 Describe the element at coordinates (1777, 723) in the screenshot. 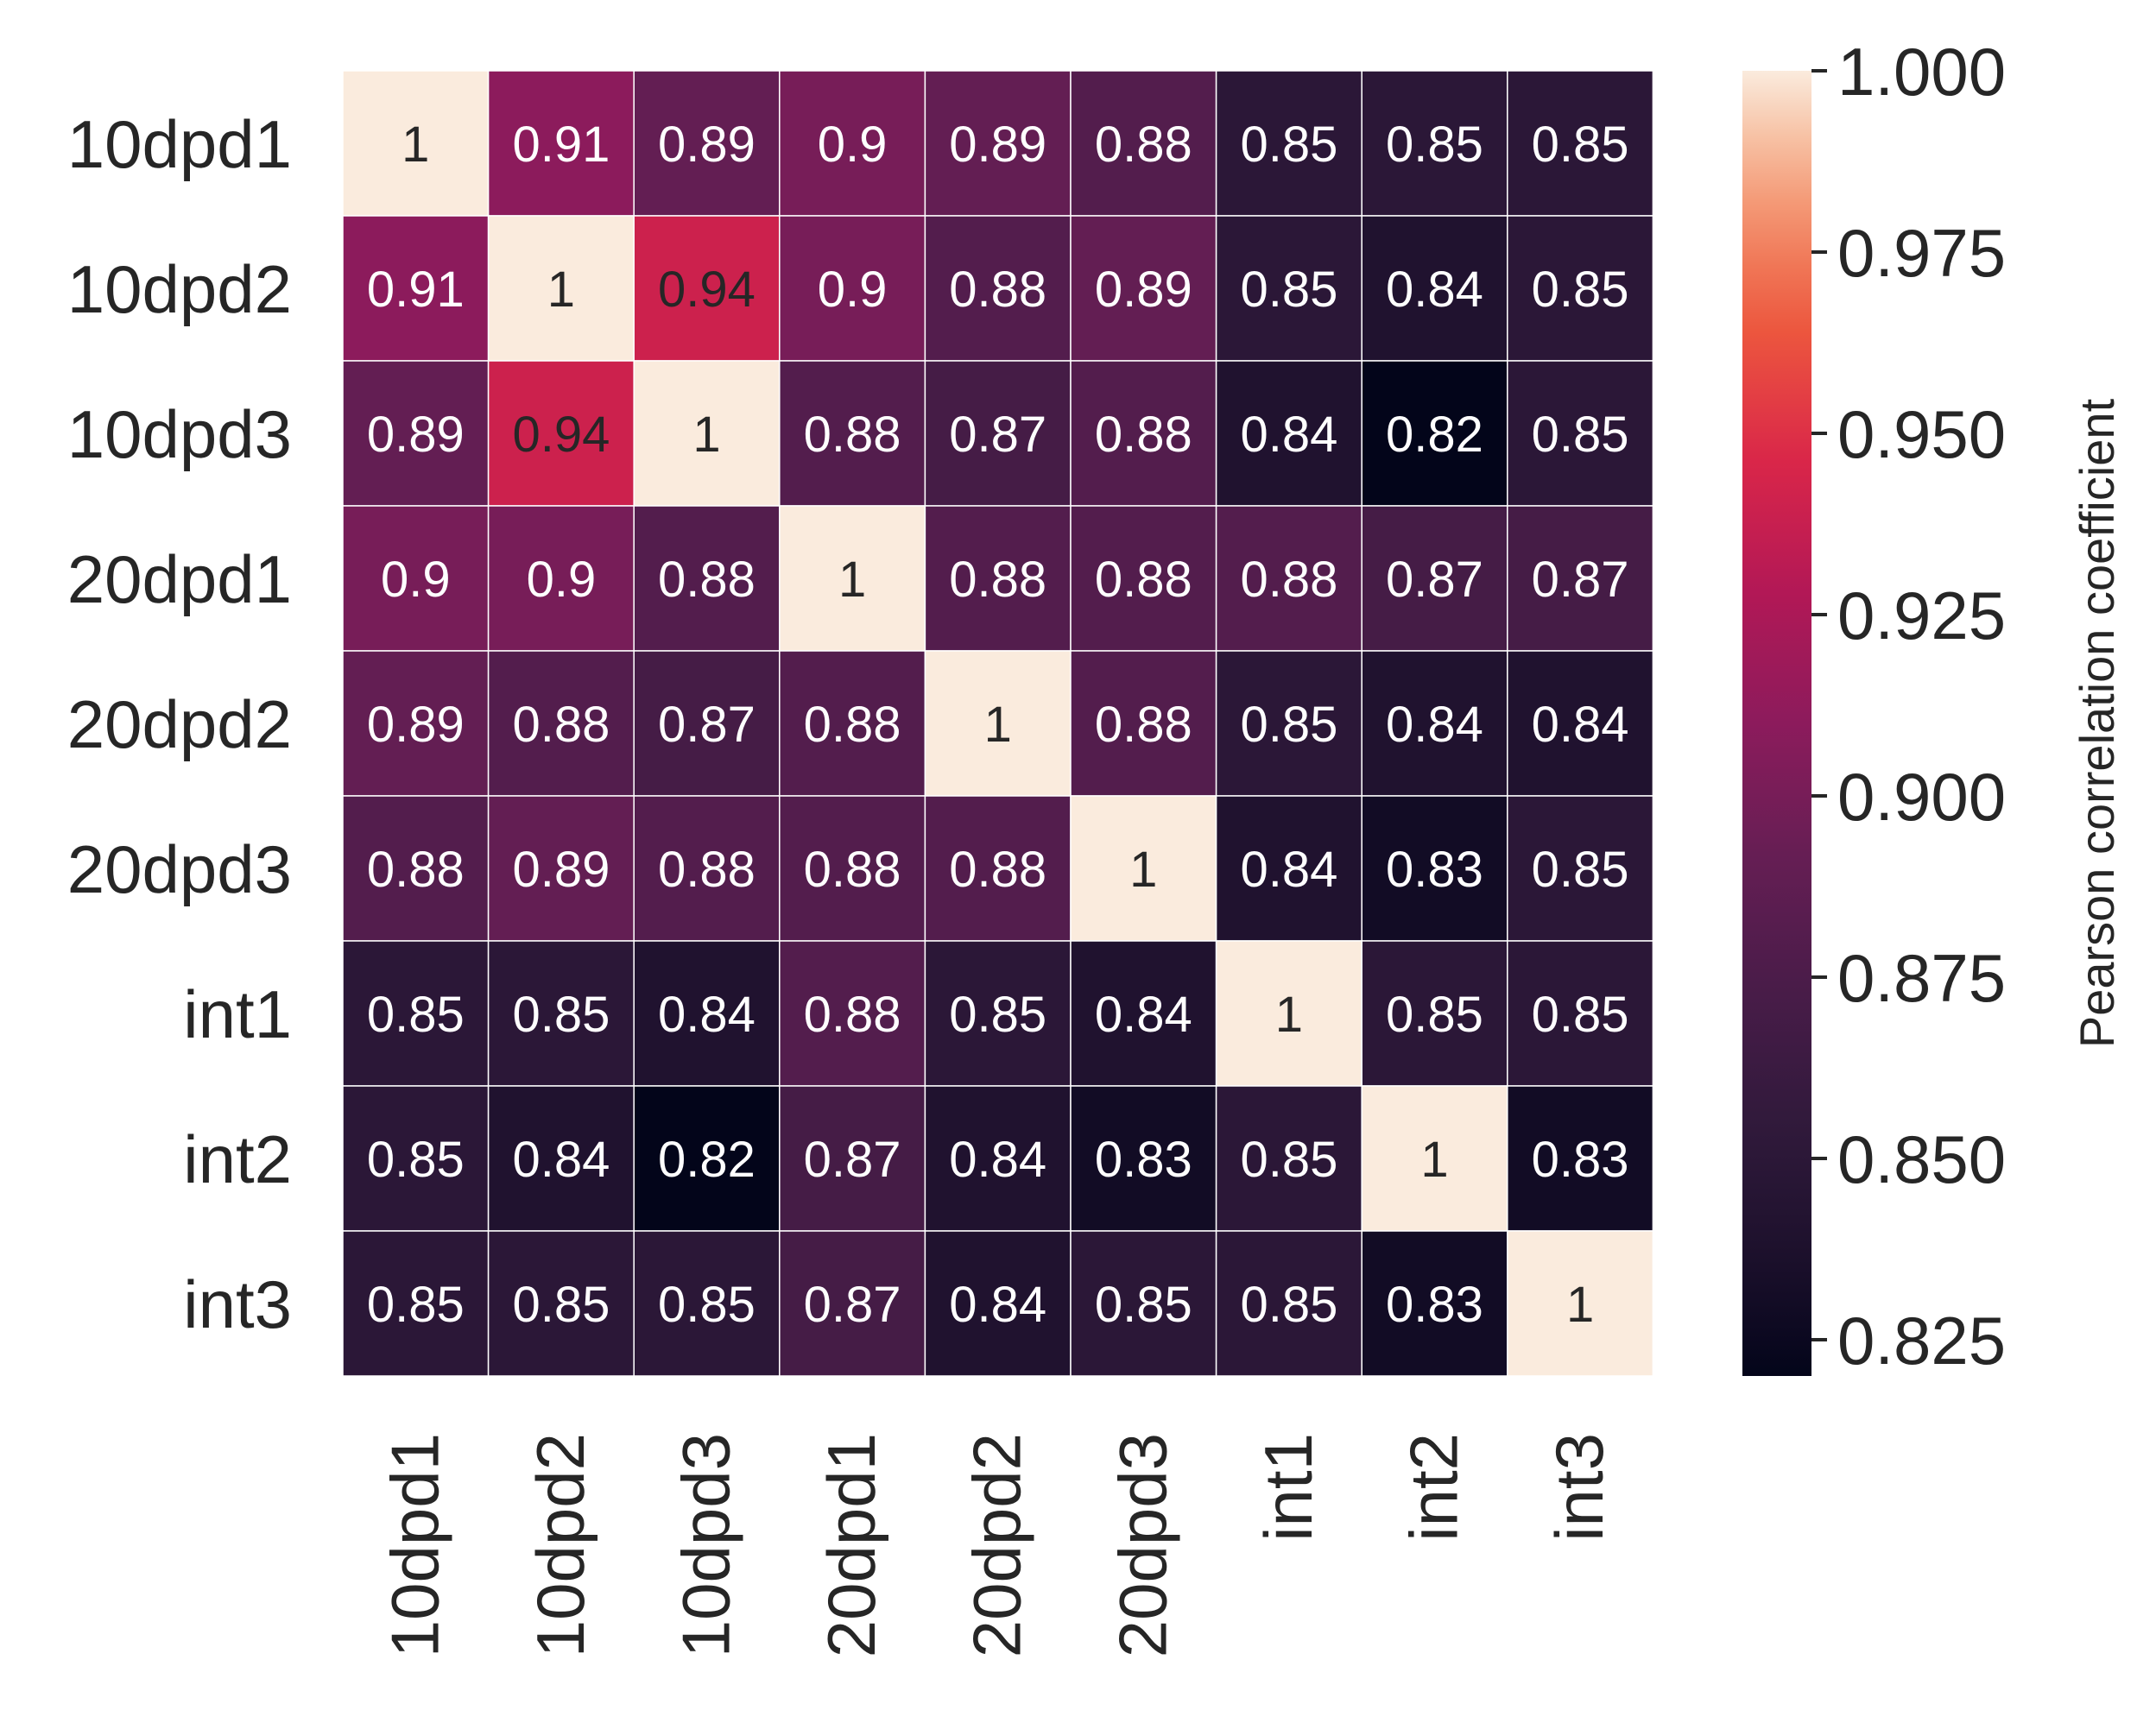

I see `colorbar` at that location.